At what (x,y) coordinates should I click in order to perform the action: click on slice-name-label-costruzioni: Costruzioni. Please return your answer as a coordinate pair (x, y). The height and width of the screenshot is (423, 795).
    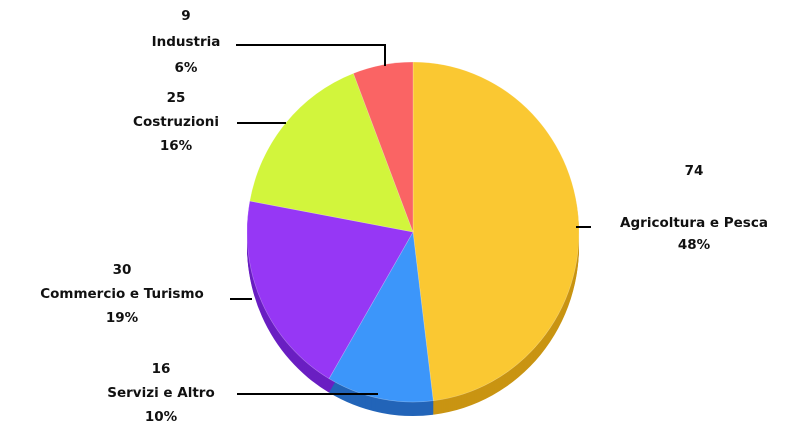
    Looking at the image, I should click on (176, 122).